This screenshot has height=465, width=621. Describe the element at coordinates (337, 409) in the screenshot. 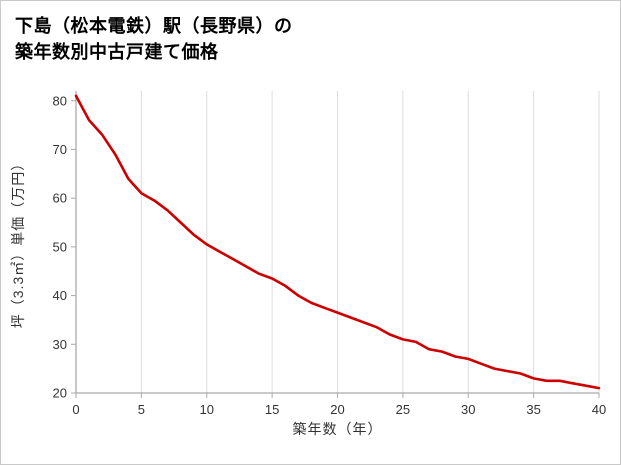

I see `x-tick-label: 20` at that location.